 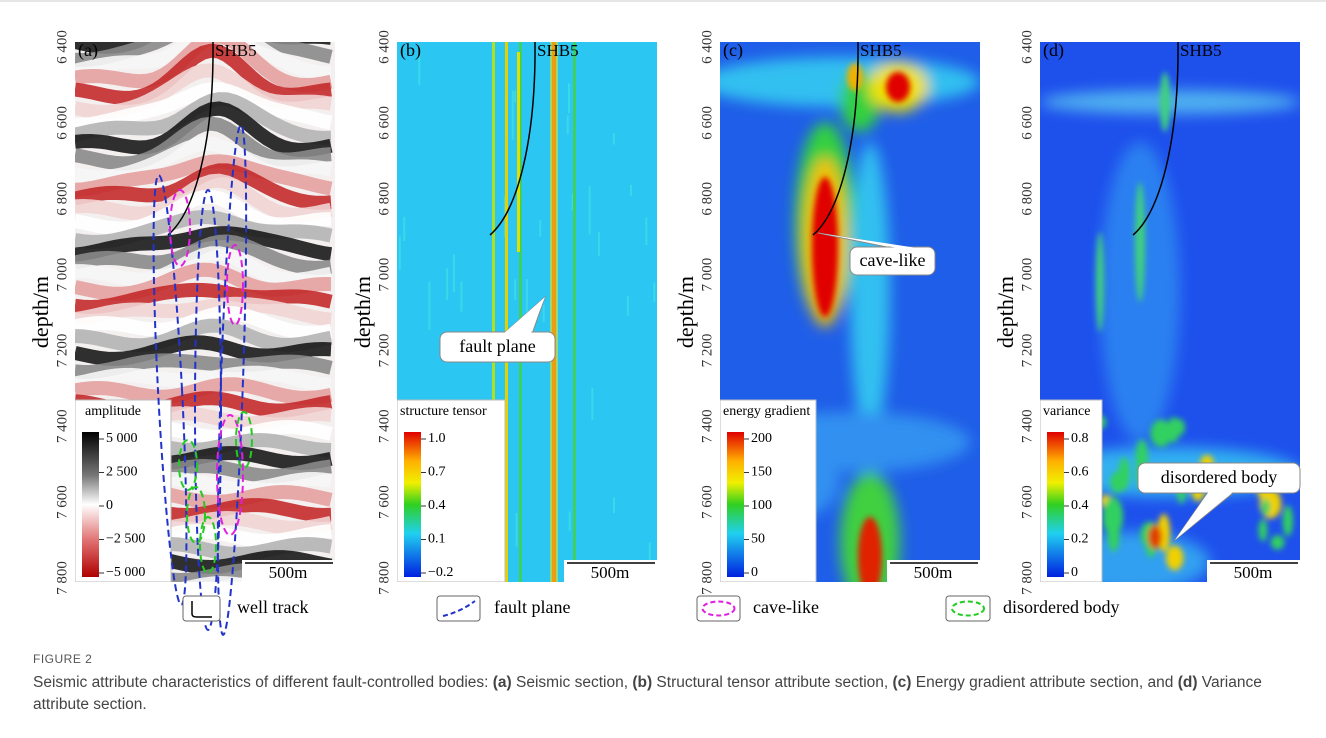 I want to click on colorbar-tick-label: 1.0, so click(x=437, y=438).